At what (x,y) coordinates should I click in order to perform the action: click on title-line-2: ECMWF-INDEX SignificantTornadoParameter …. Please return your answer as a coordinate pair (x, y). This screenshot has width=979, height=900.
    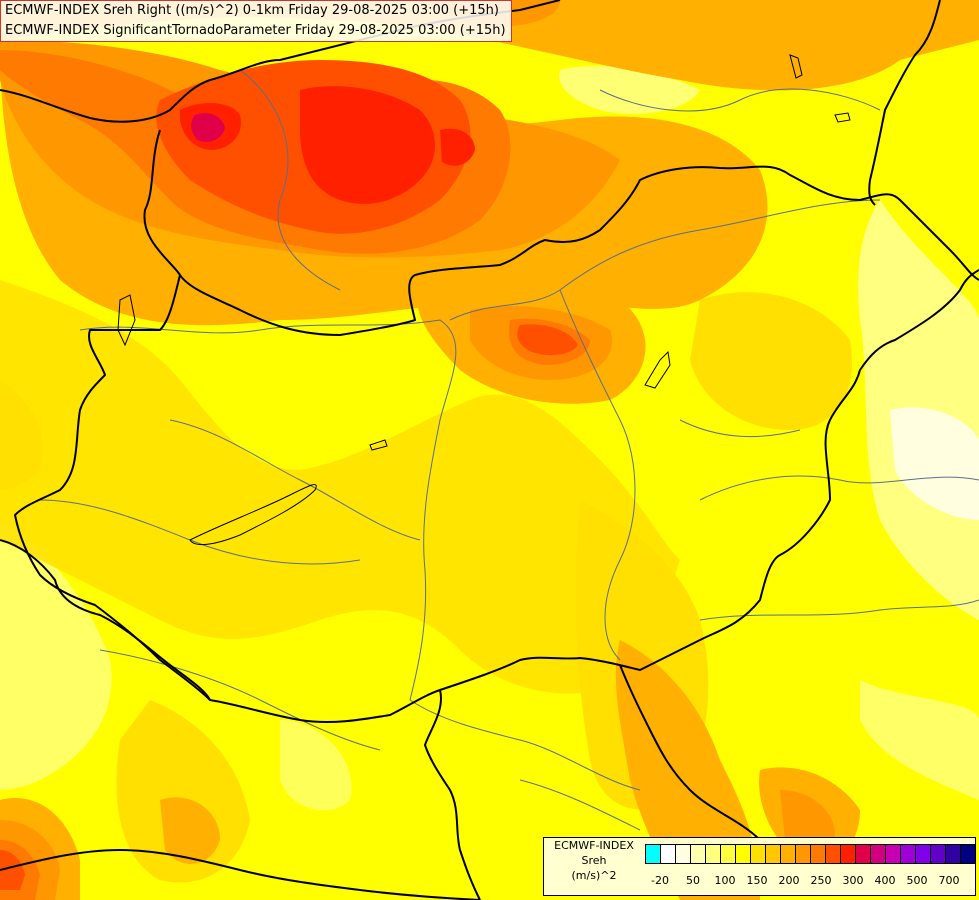
    Looking at the image, I should click on (255, 30).